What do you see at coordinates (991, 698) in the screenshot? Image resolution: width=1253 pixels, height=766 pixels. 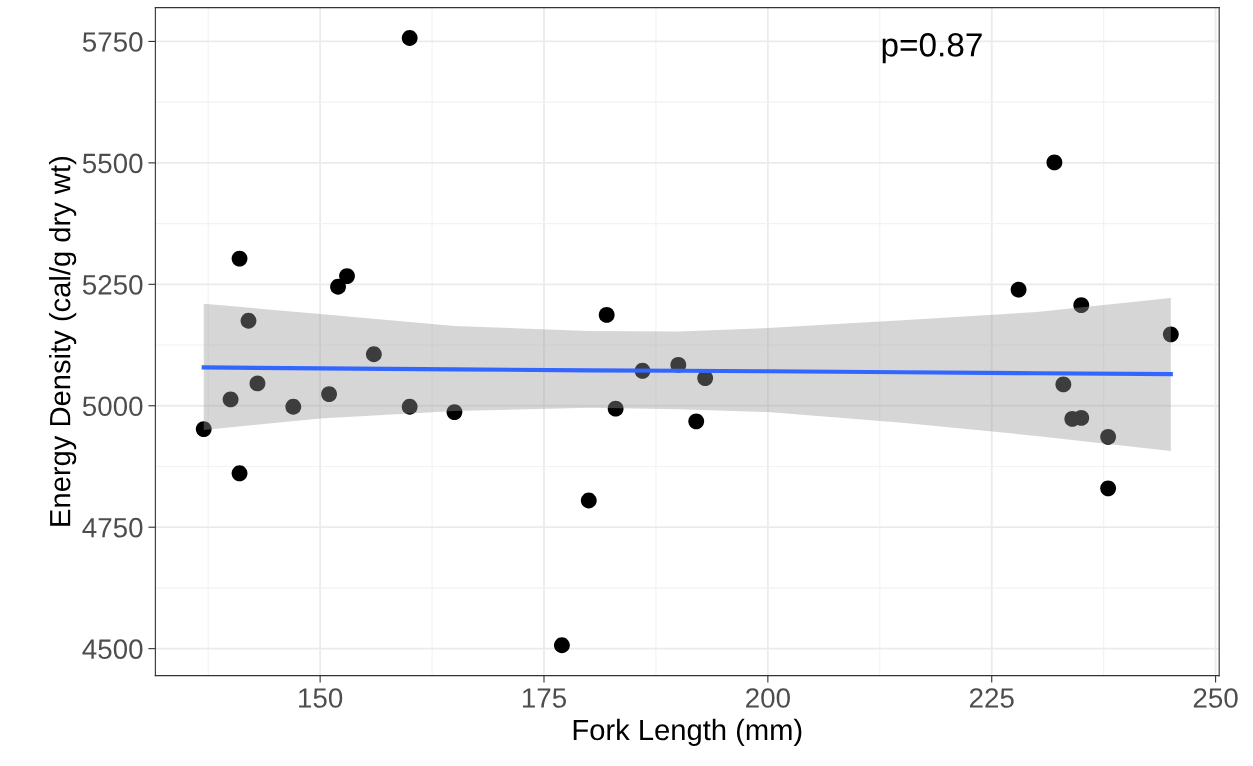 I see `x-tick-label: 225` at bounding box center [991, 698].